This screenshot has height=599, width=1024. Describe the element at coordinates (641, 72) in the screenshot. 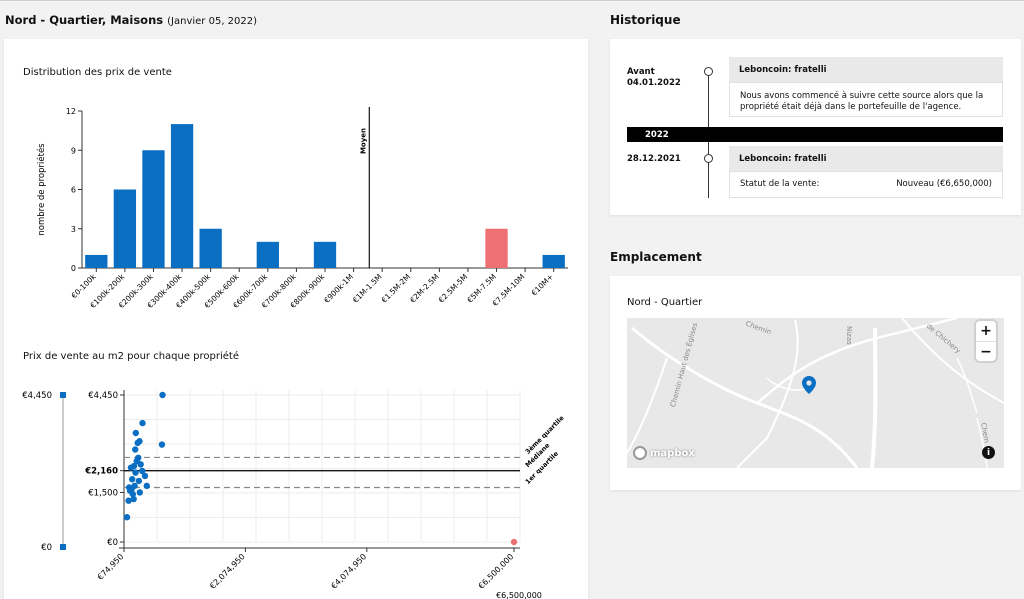

I see `history-date-line: Avant` at that location.